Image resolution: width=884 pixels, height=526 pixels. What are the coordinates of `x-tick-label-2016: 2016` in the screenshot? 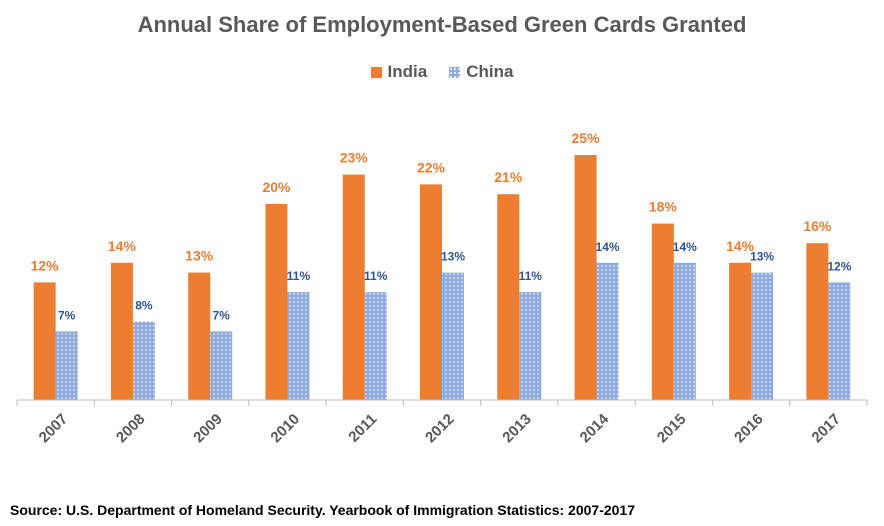 It's located at (749, 429).